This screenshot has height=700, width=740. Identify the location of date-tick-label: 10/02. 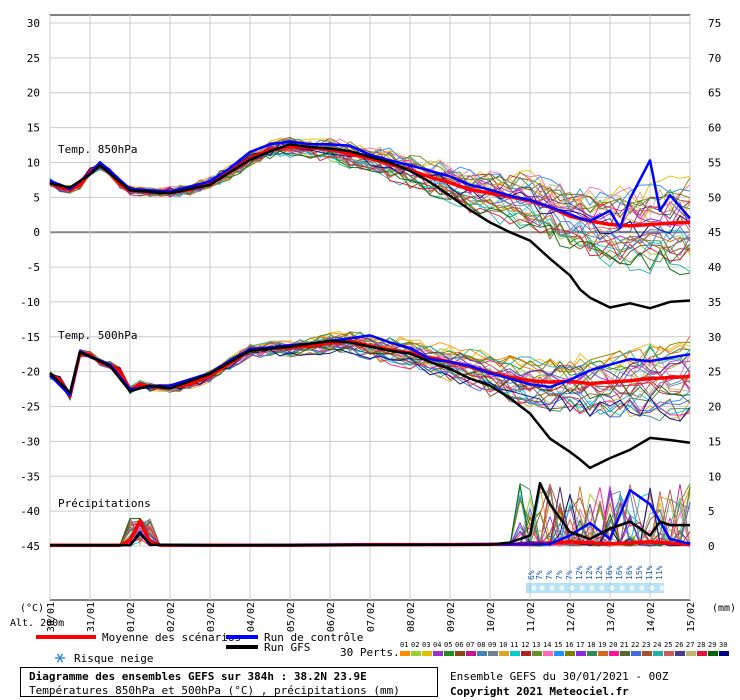
(491, 617).